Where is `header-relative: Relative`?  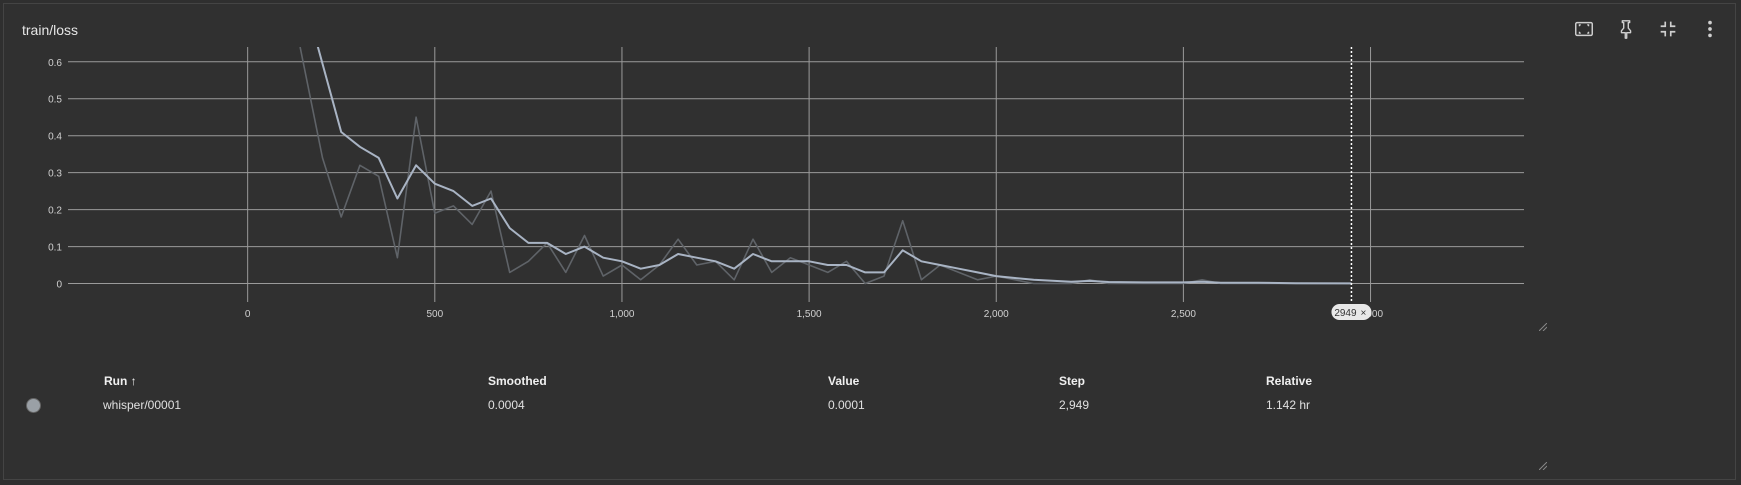
header-relative: Relative is located at coordinates (1289, 381).